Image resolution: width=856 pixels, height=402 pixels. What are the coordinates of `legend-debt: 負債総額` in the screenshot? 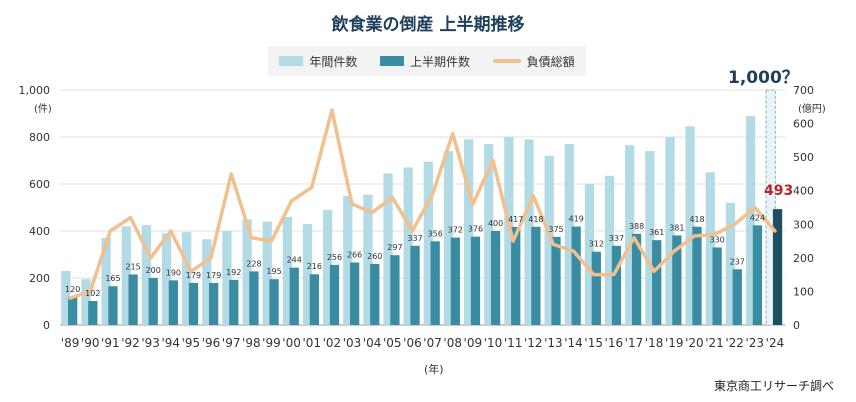 It's located at (533, 61).